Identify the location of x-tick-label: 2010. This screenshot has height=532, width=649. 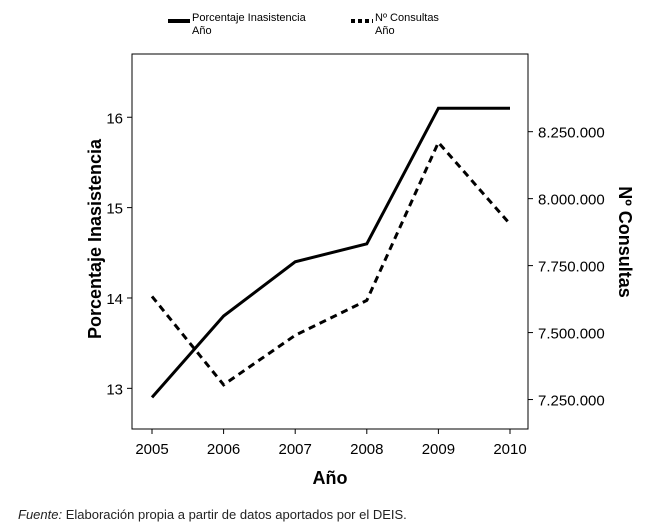
(509, 449).